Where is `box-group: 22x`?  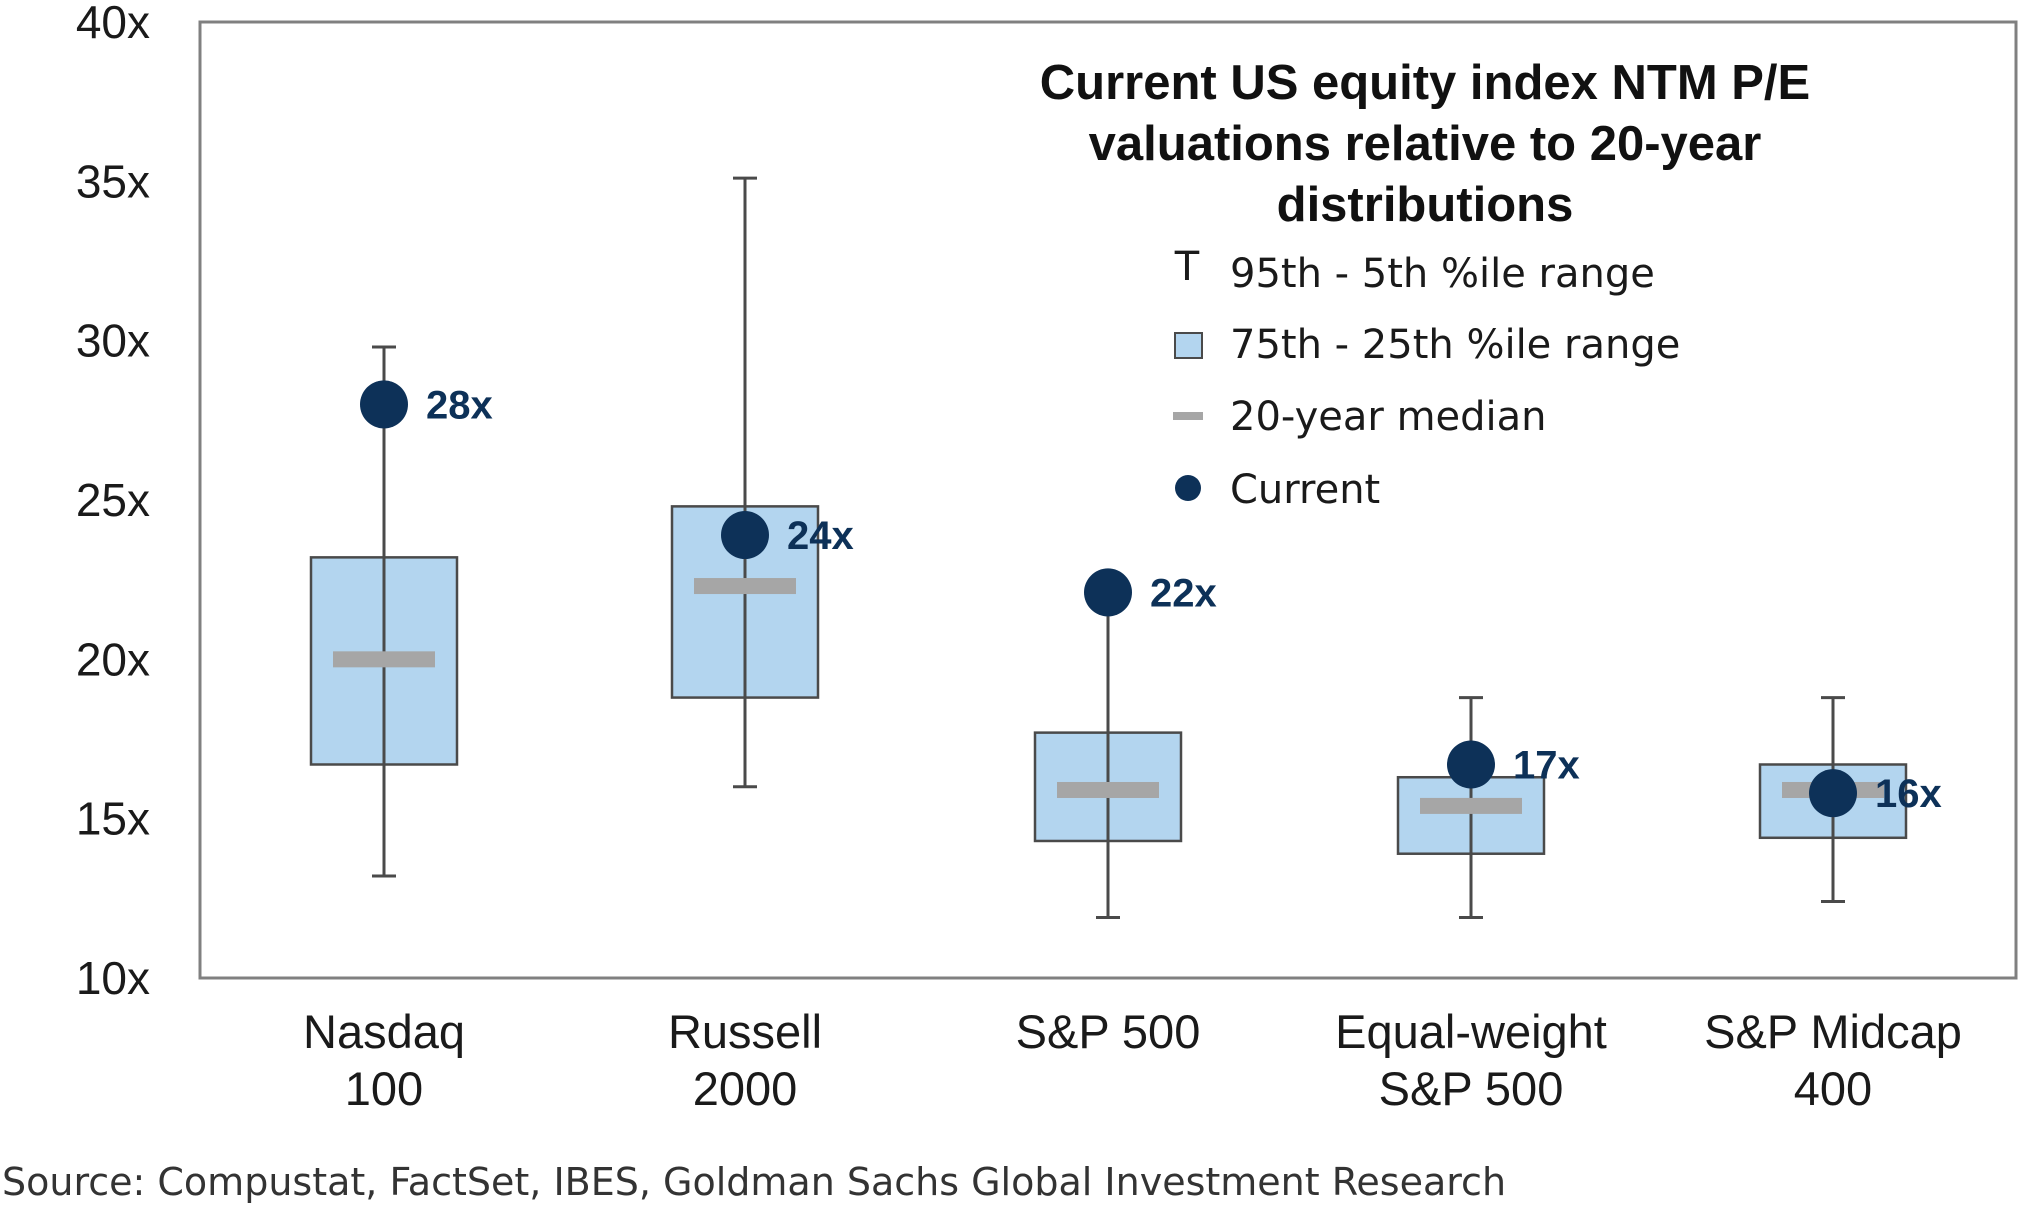
box-group: 22x is located at coordinates (1125, 743).